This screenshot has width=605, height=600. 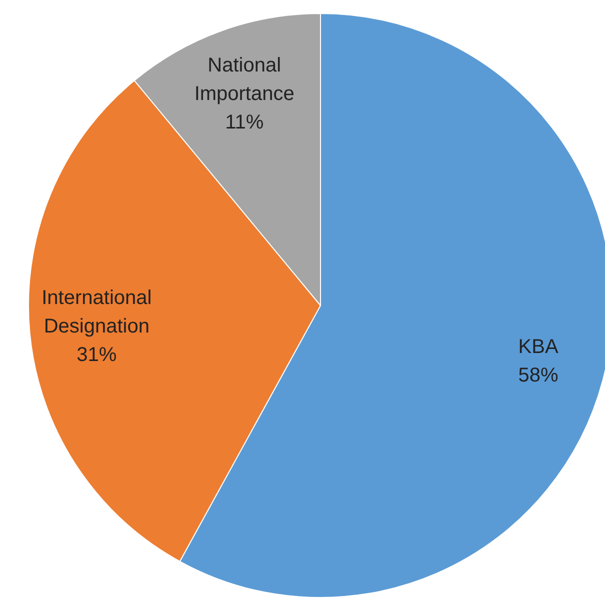 I want to click on slice-label: KBA, so click(x=538, y=347).